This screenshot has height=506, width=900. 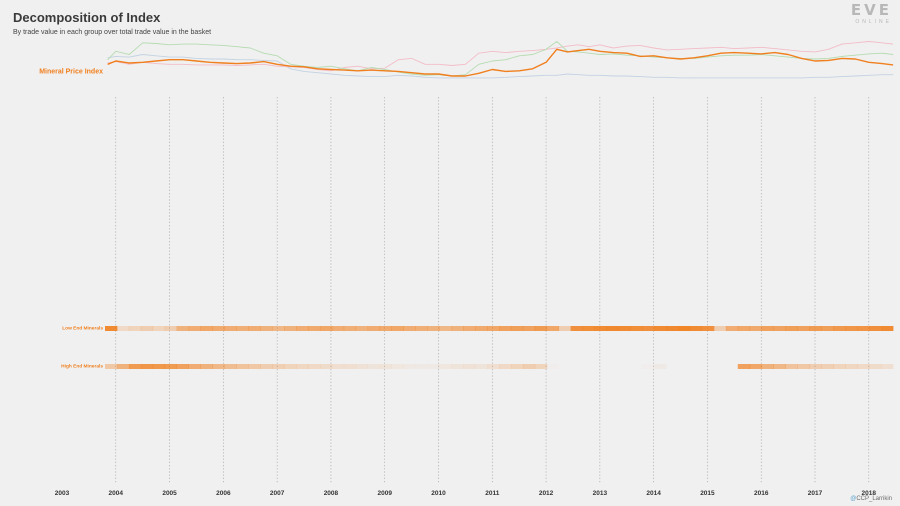 I want to click on logo-mark: EVE, so click(x=871, y=10).